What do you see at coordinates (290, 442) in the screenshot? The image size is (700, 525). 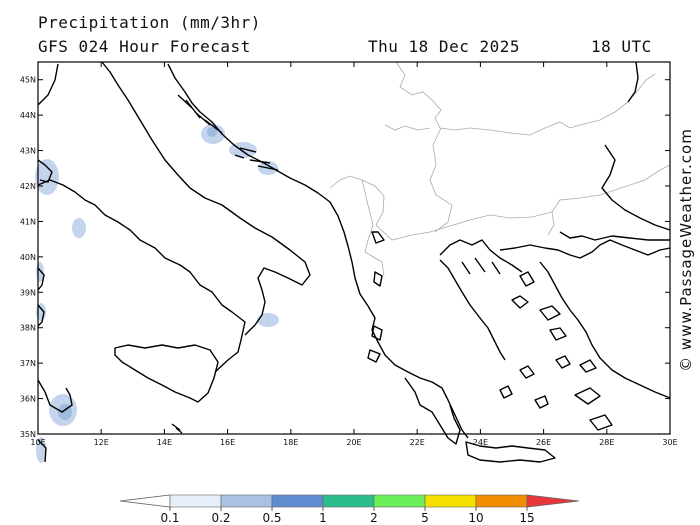 I see `lon-tick-label: 18E` at bounding box center [290, 442].